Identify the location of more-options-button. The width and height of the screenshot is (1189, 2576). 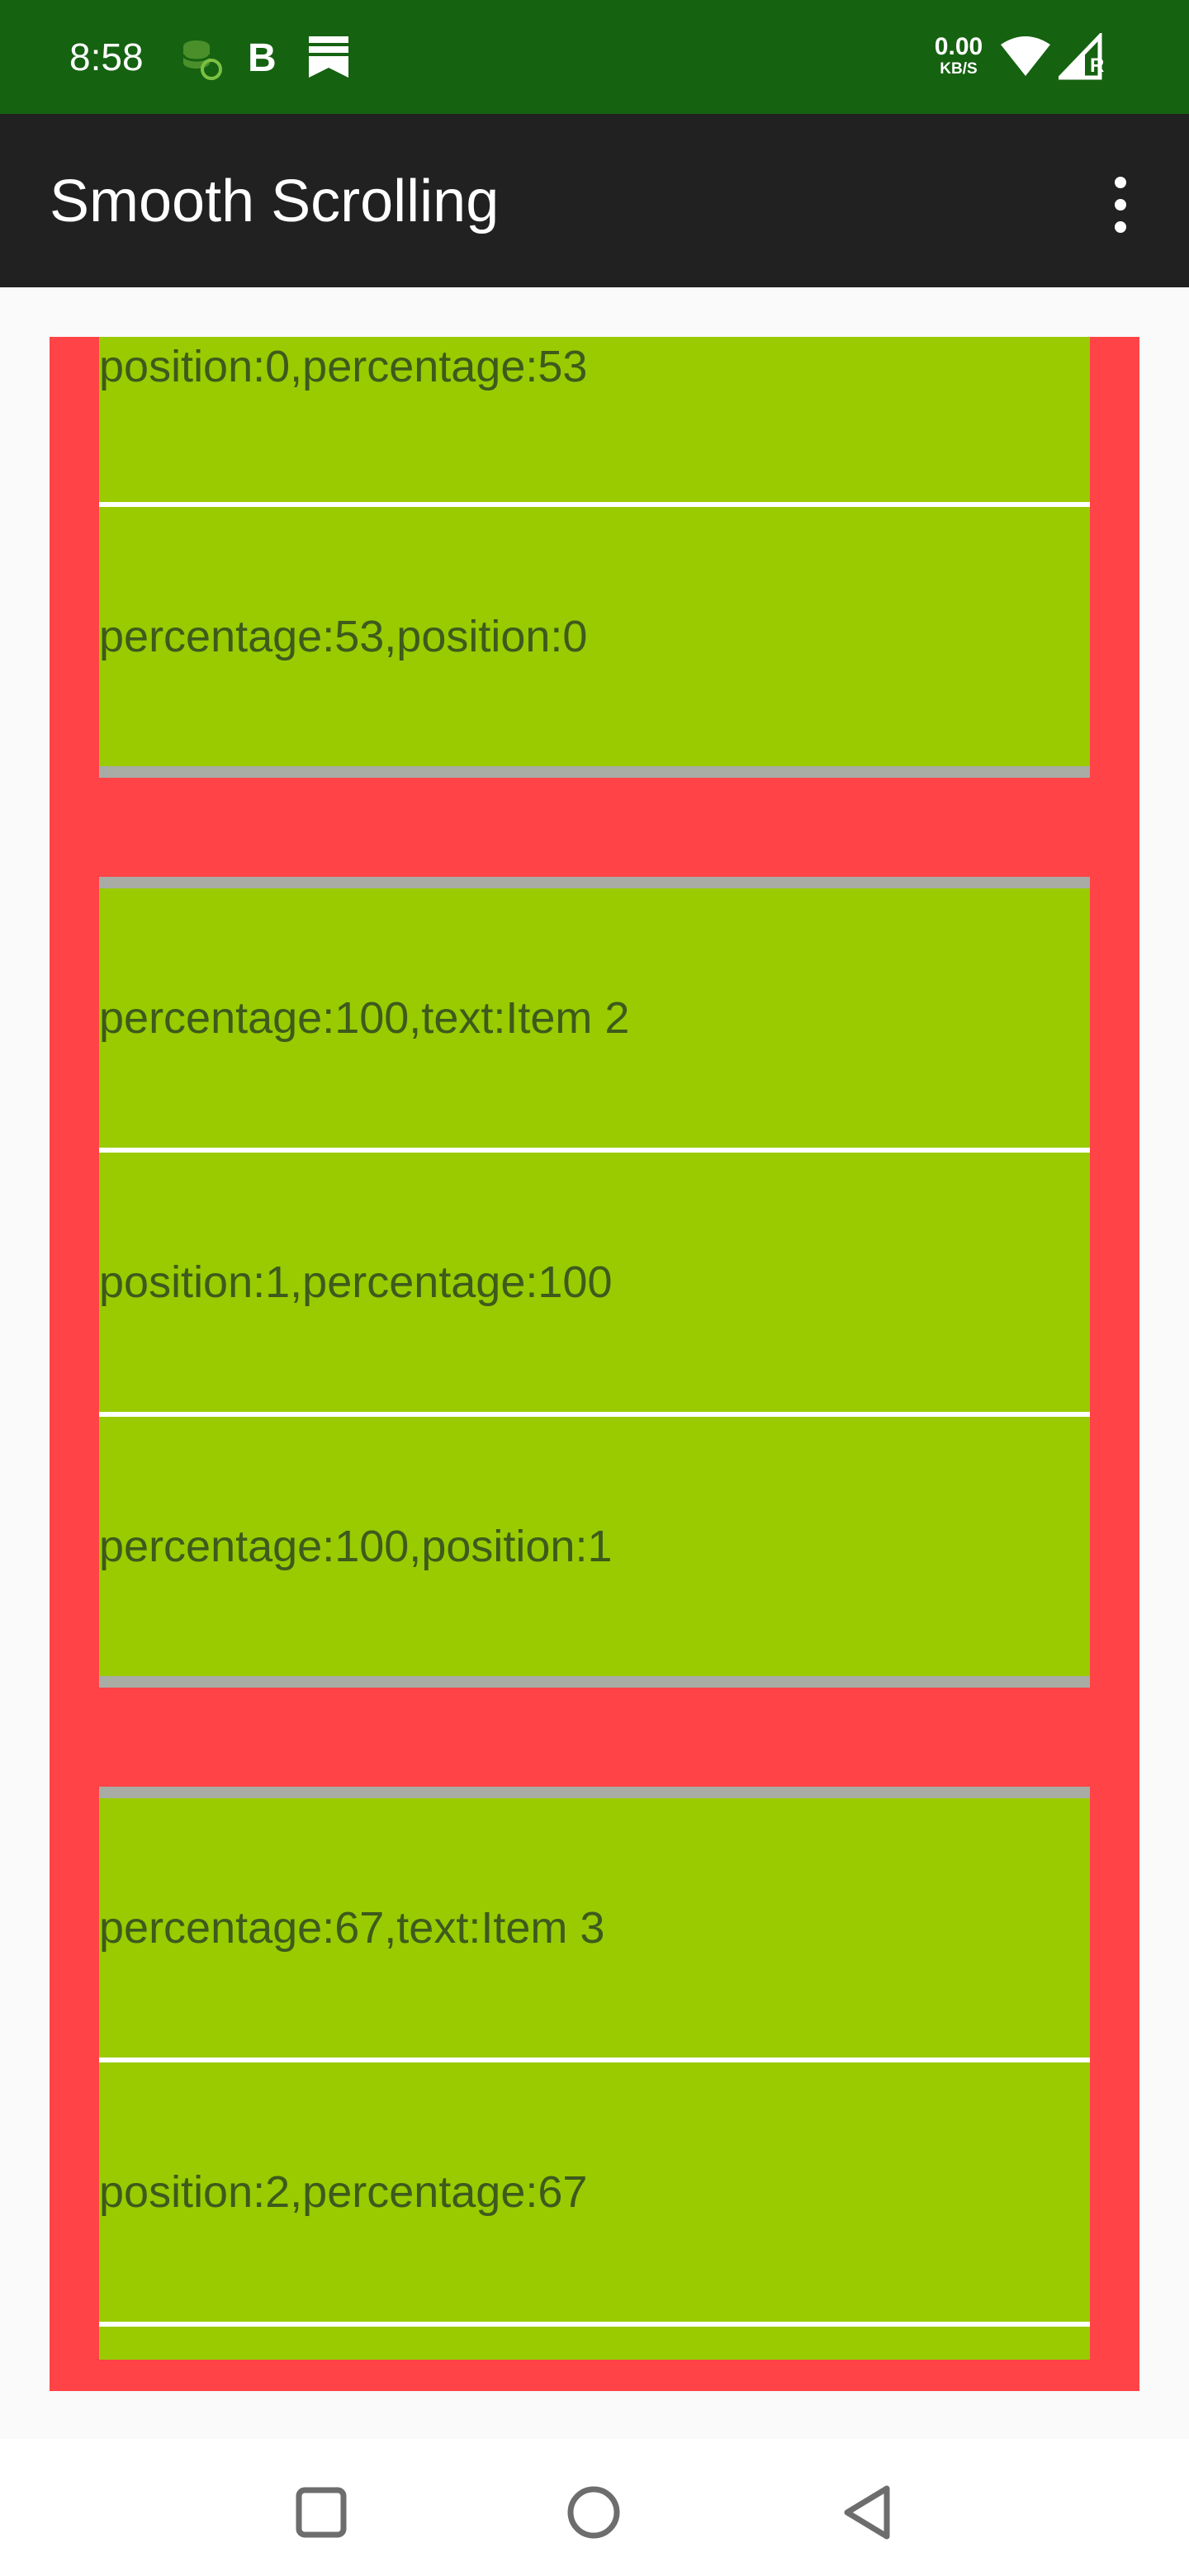
(1119, 204).